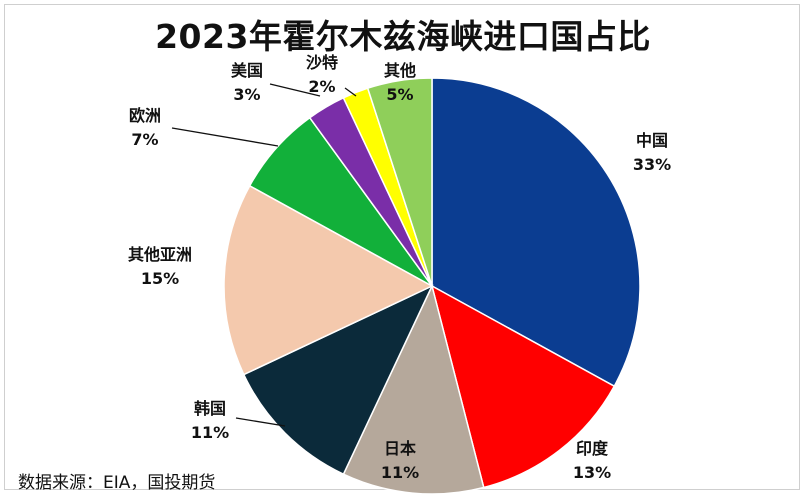 This screenshot has height=494, width=806. What do you see at coordinates (400, 472) in the screenshot?
I see `slice-pct-3: 11%` at bounding box center [400, 472].